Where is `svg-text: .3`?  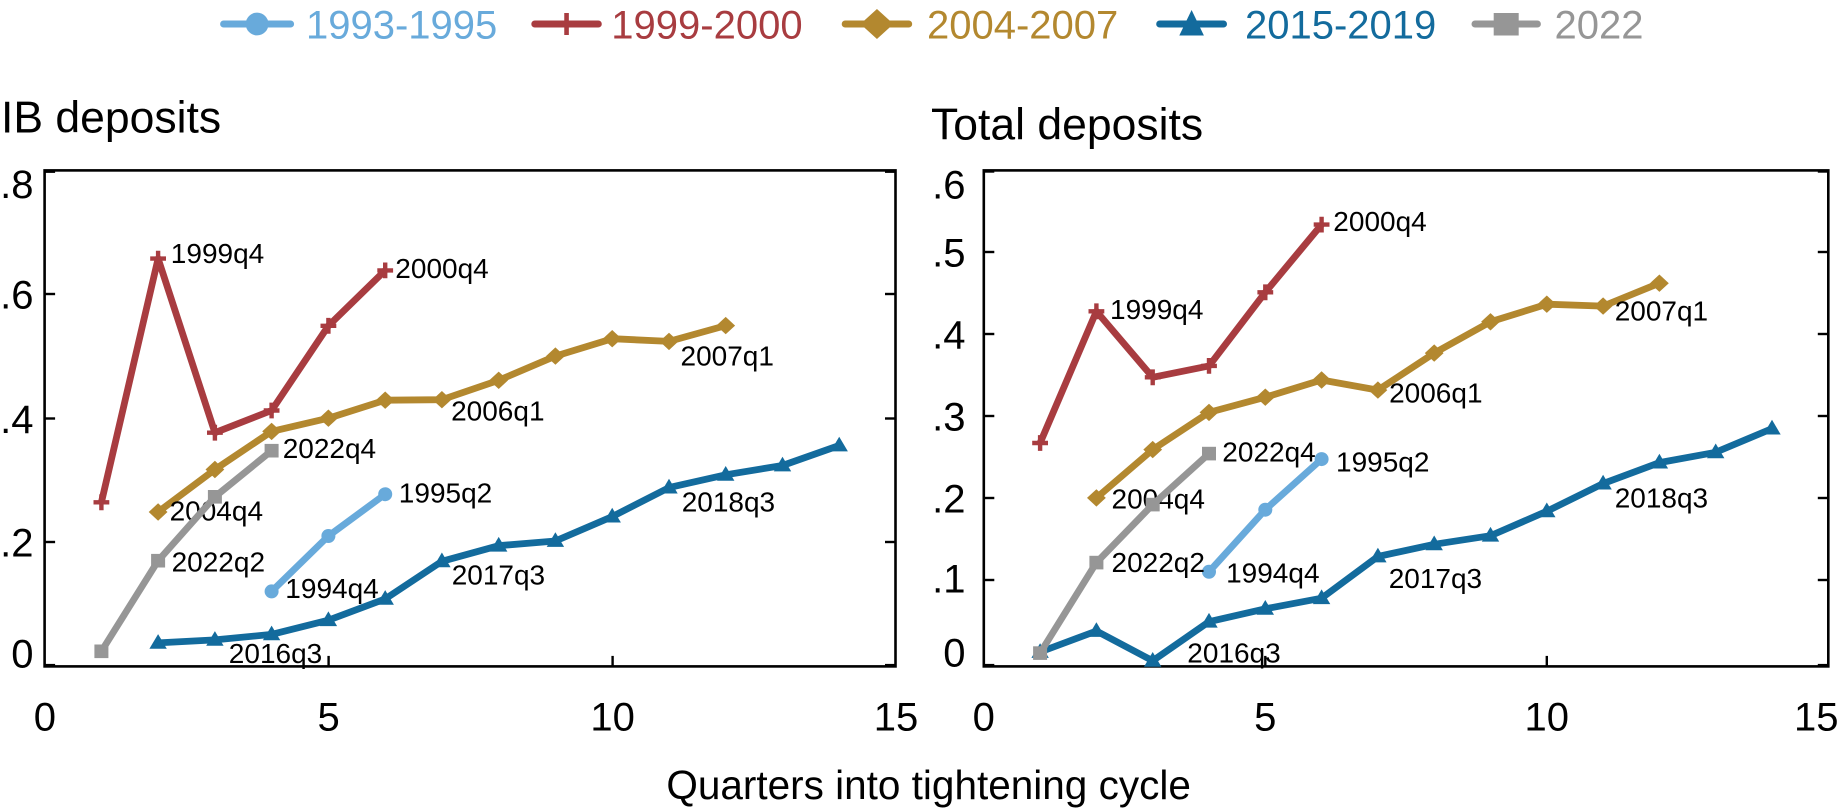 svg-text: .3 is located at coordinates (948, 418).